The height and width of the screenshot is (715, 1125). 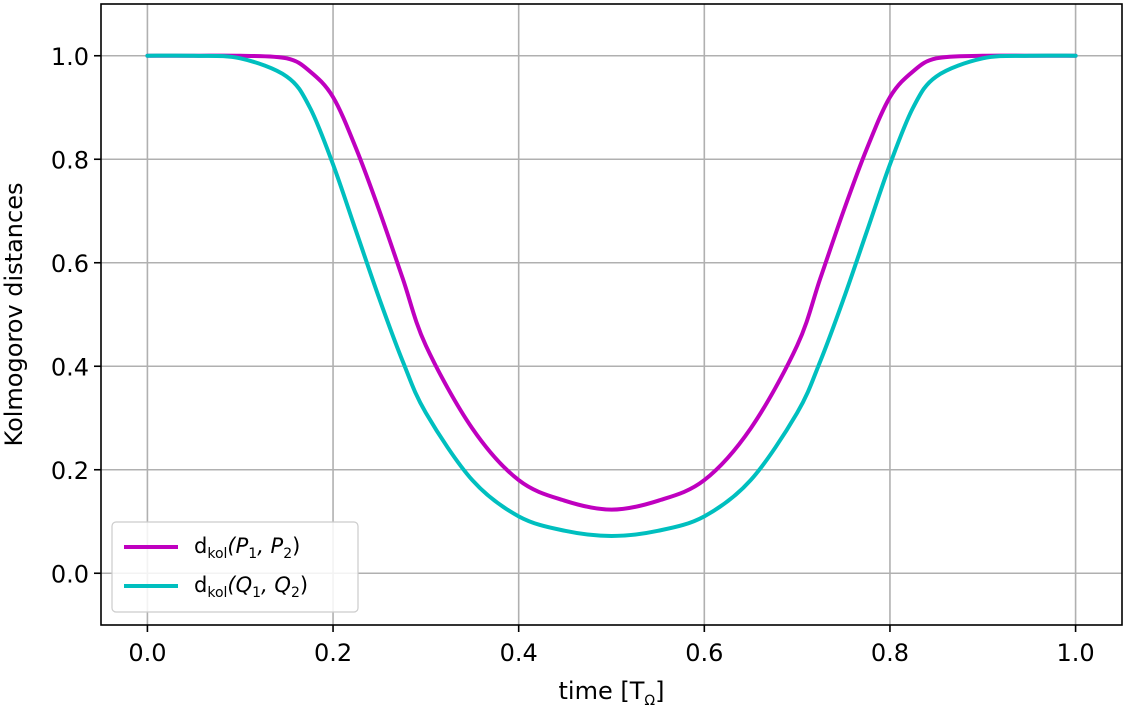 What do you see at coordinates (295, 593) in the screenshot?
I see `legend-label-q-sub2: 2` at bounding box center [295, 593].